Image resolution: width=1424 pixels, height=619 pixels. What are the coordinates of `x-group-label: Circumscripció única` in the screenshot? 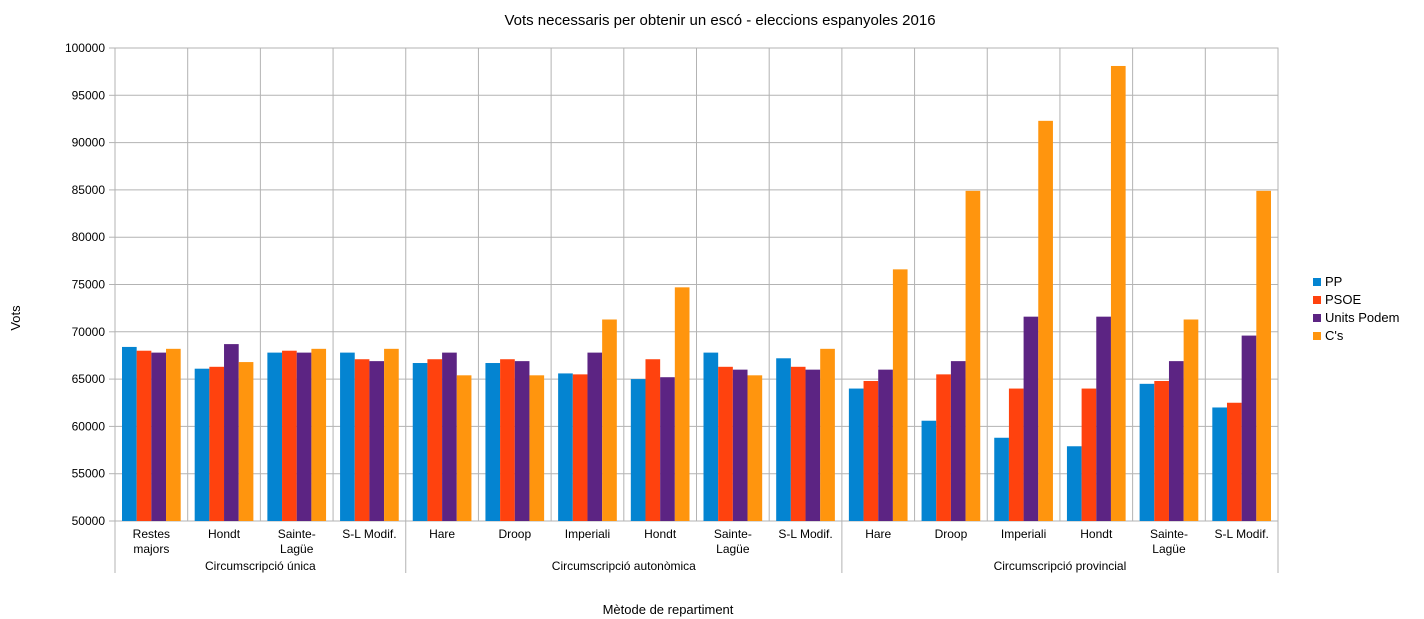 It's located at (260, 566).